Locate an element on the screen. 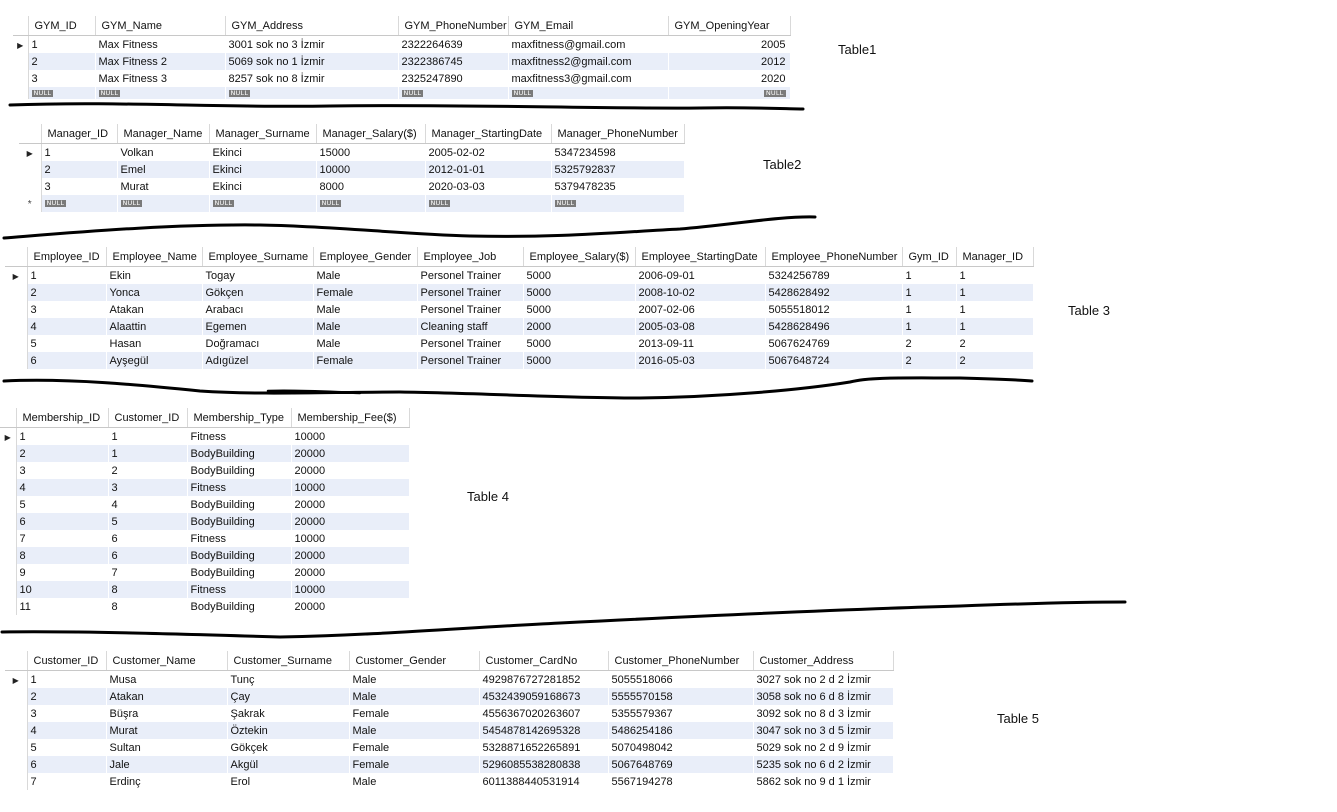 The width and height of the screenshot is (1337, 812). table-cell: 4532439059168673 is located at coordinates (544, 696).